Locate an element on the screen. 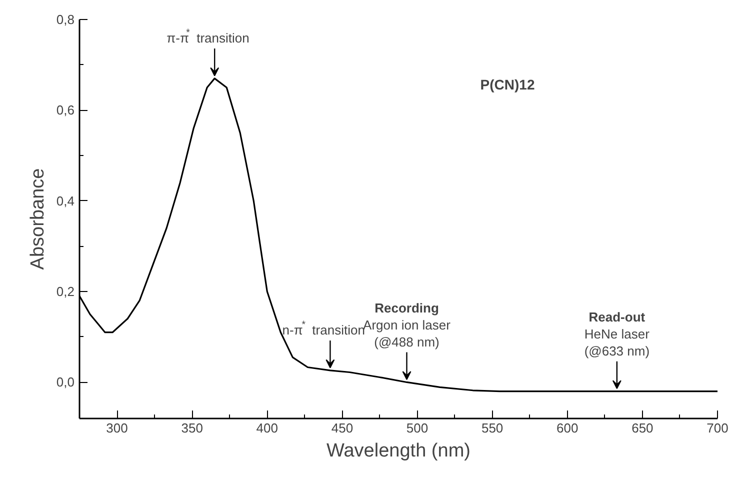 The height and width of the screenshot is (492, 732). y-tick-label: 0,6 is located at coordinates (65, 110).